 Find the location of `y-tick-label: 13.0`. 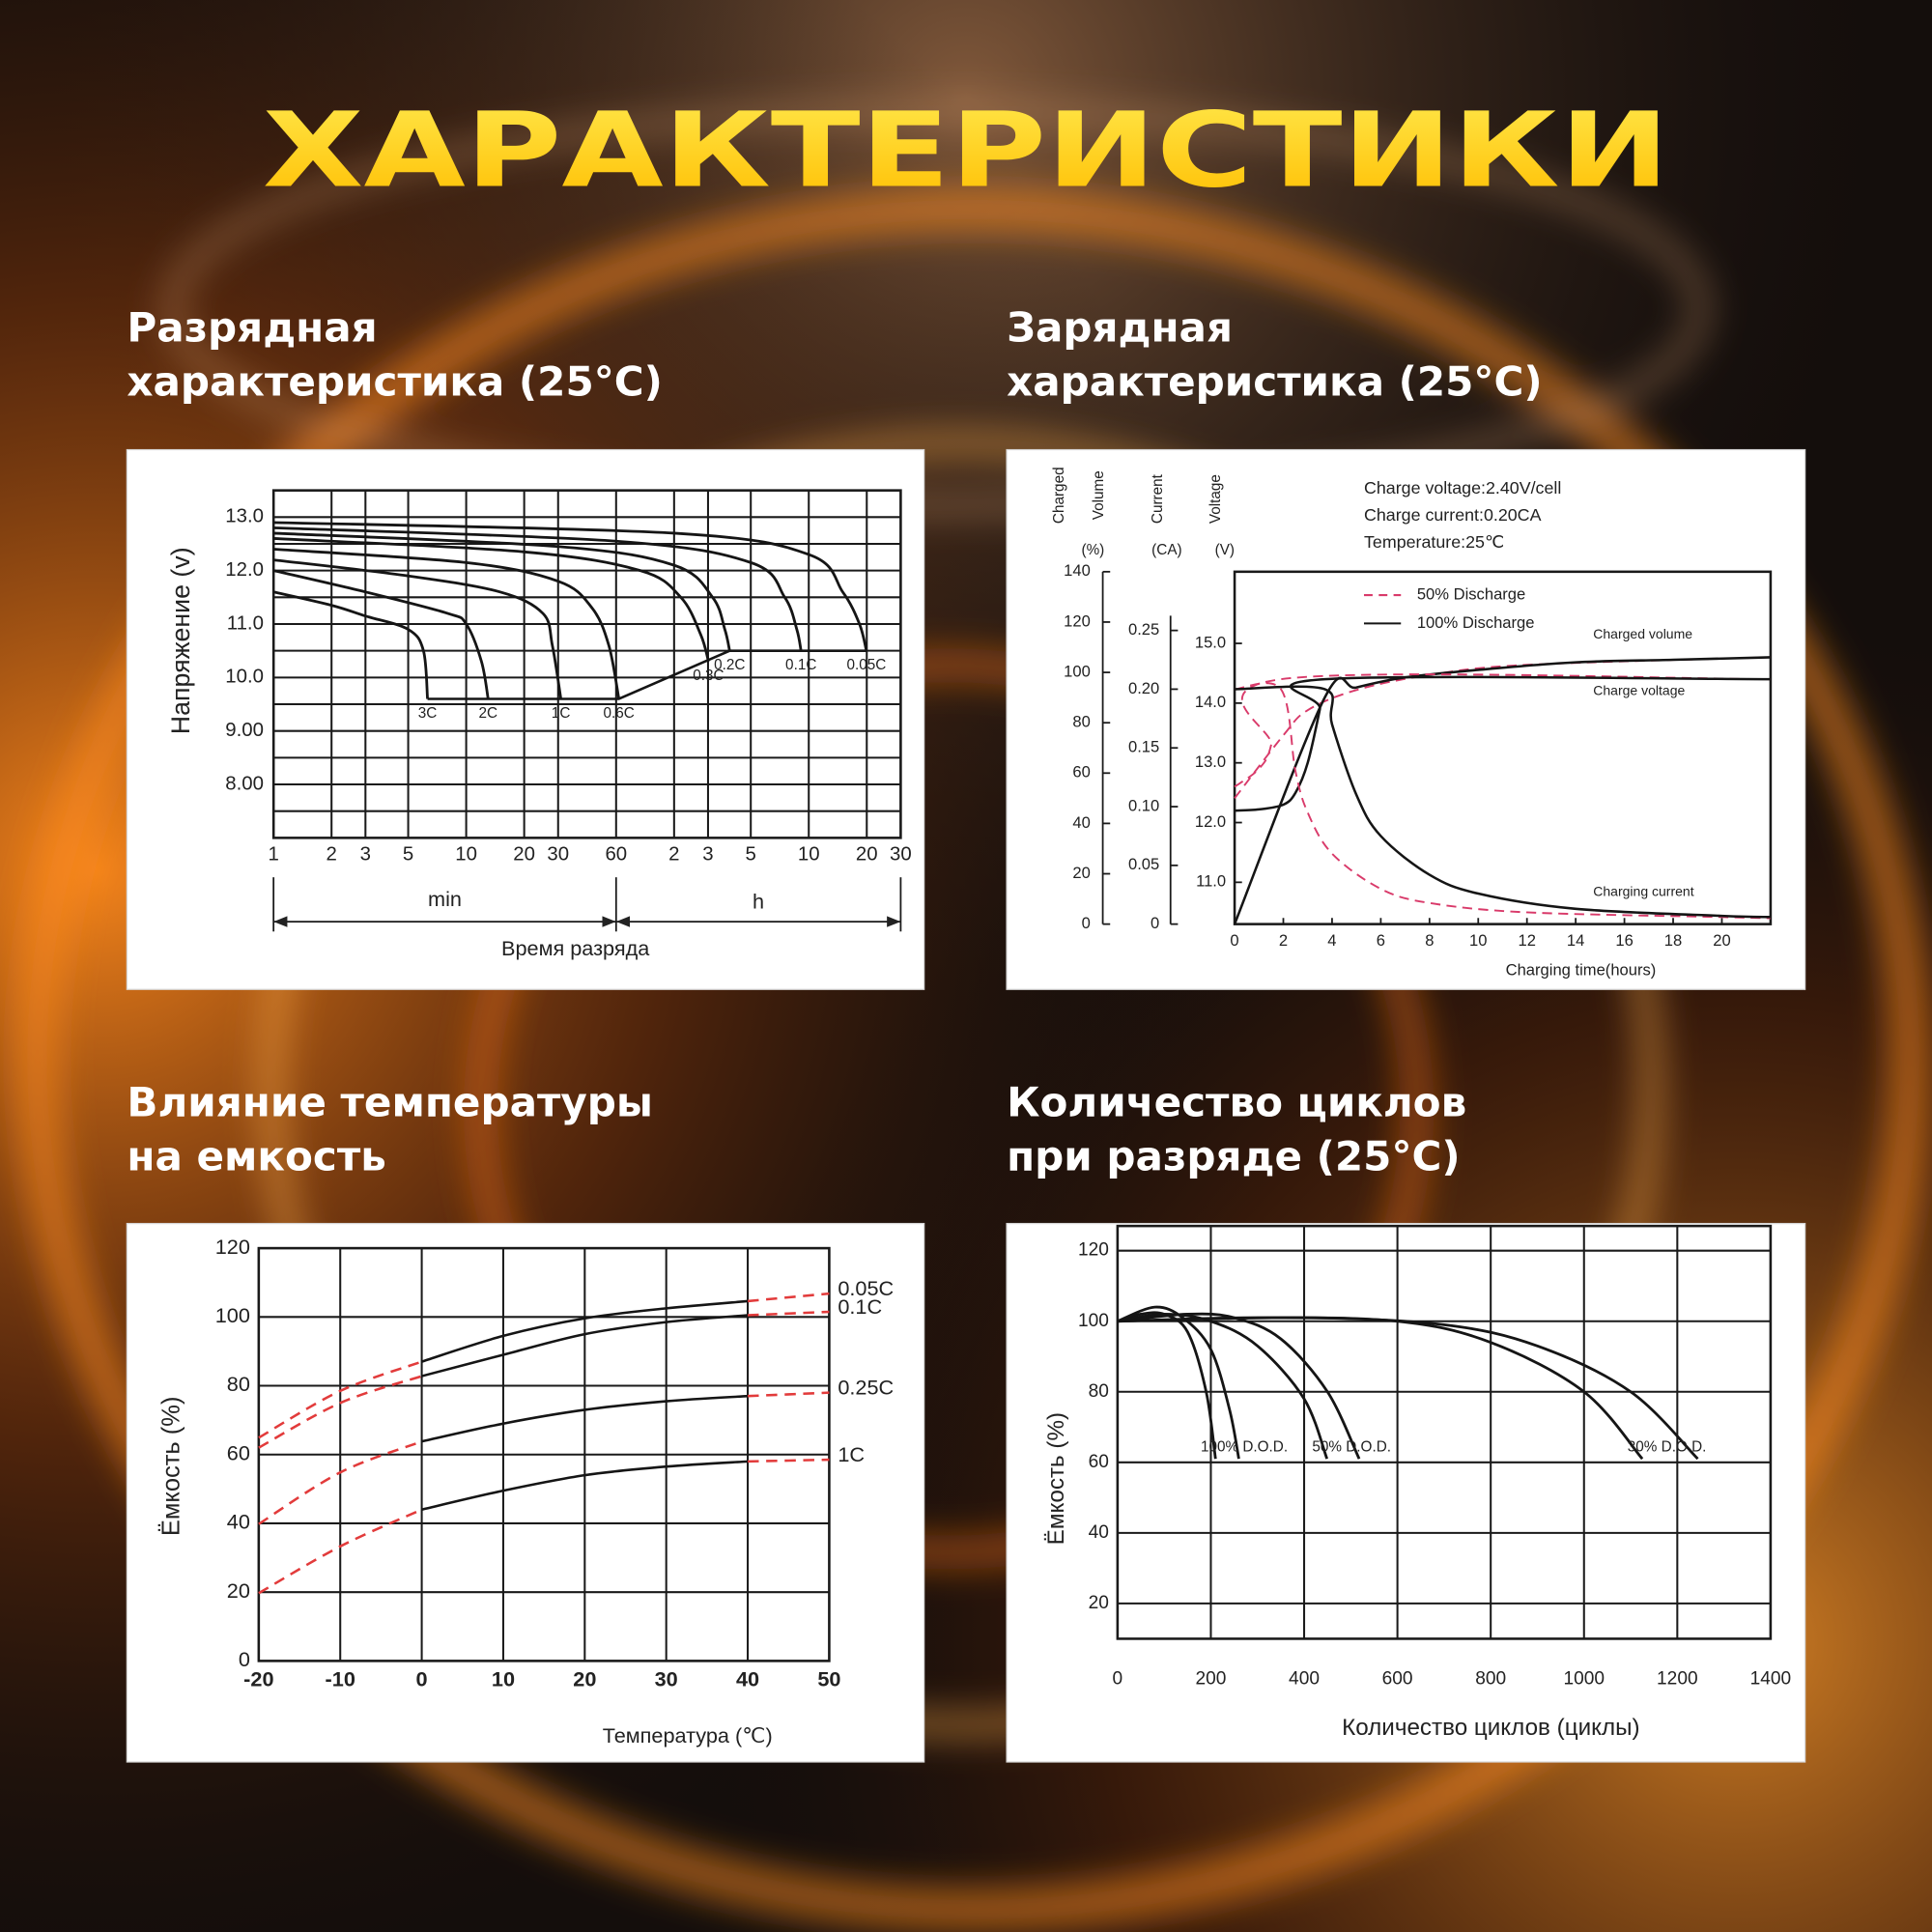

y-tick-label: 13.0 is located at coordinates (1210, 762).